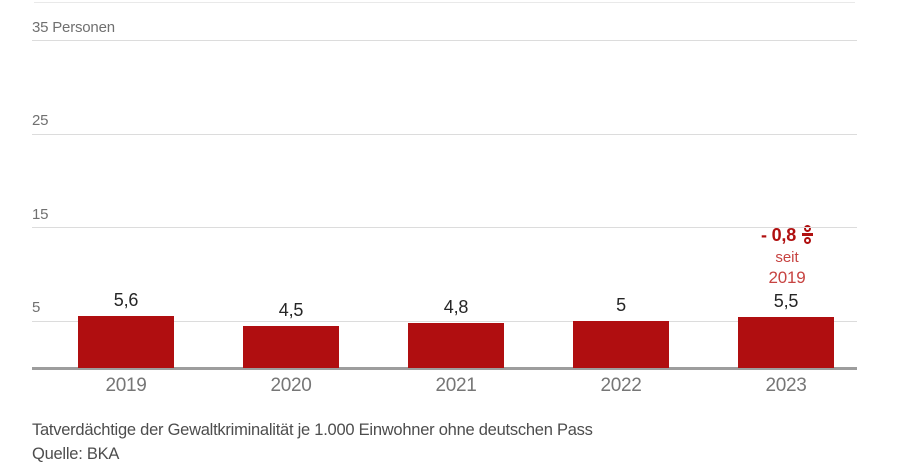  I want to click on xtick-label-2021: 2021, so click(456, 385).